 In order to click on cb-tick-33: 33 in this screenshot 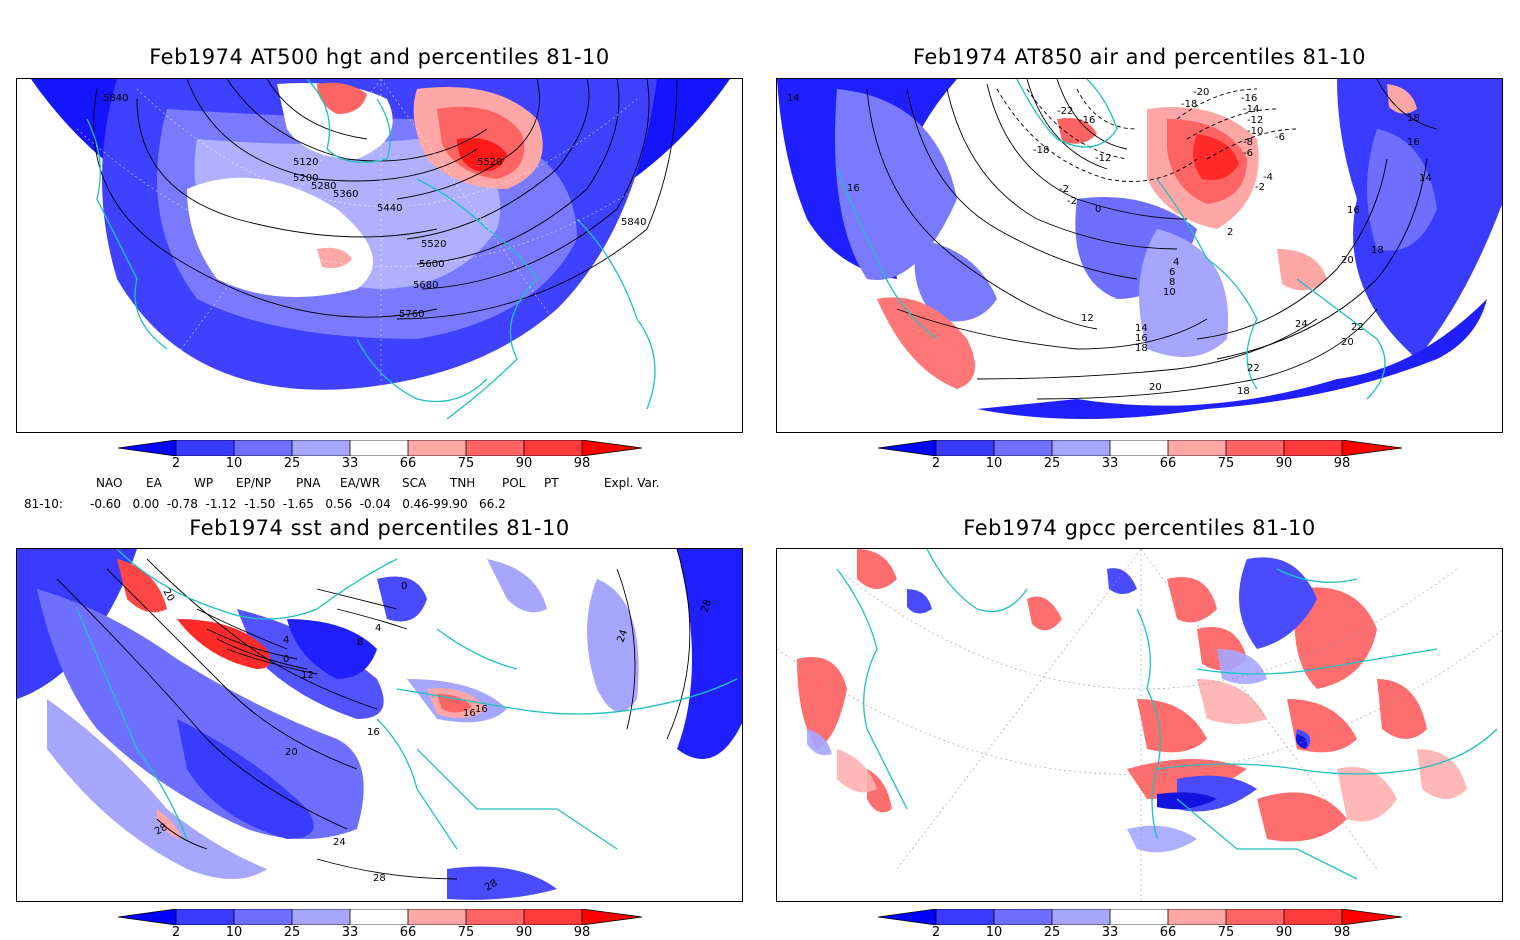, I will do `click(350, 463)`.